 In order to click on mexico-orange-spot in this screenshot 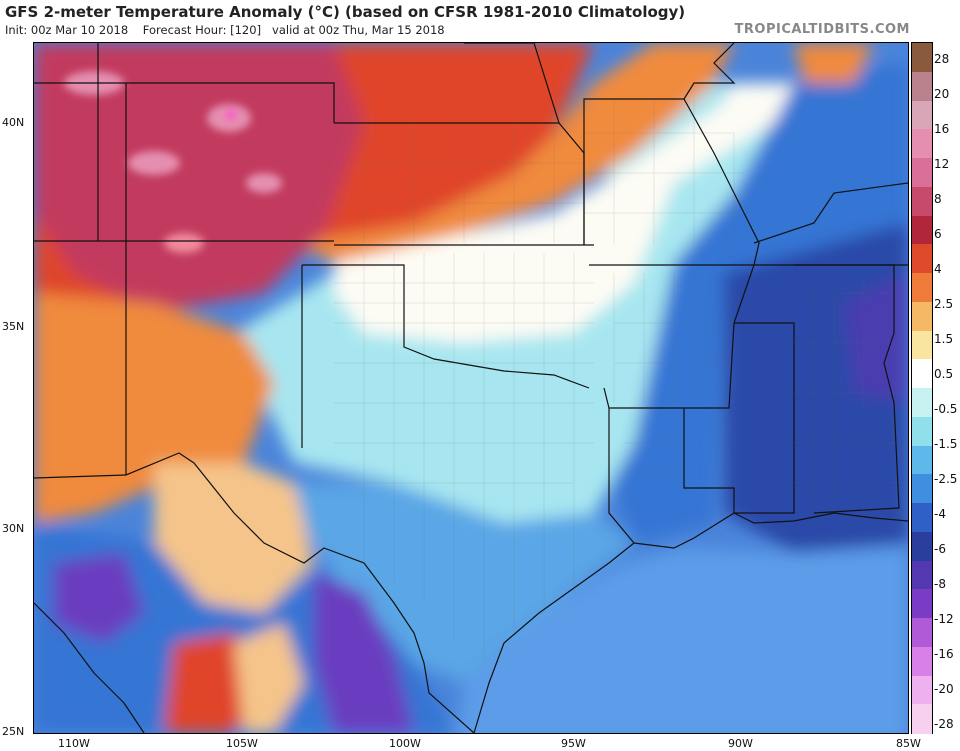, I will do `click(269, 678)`.